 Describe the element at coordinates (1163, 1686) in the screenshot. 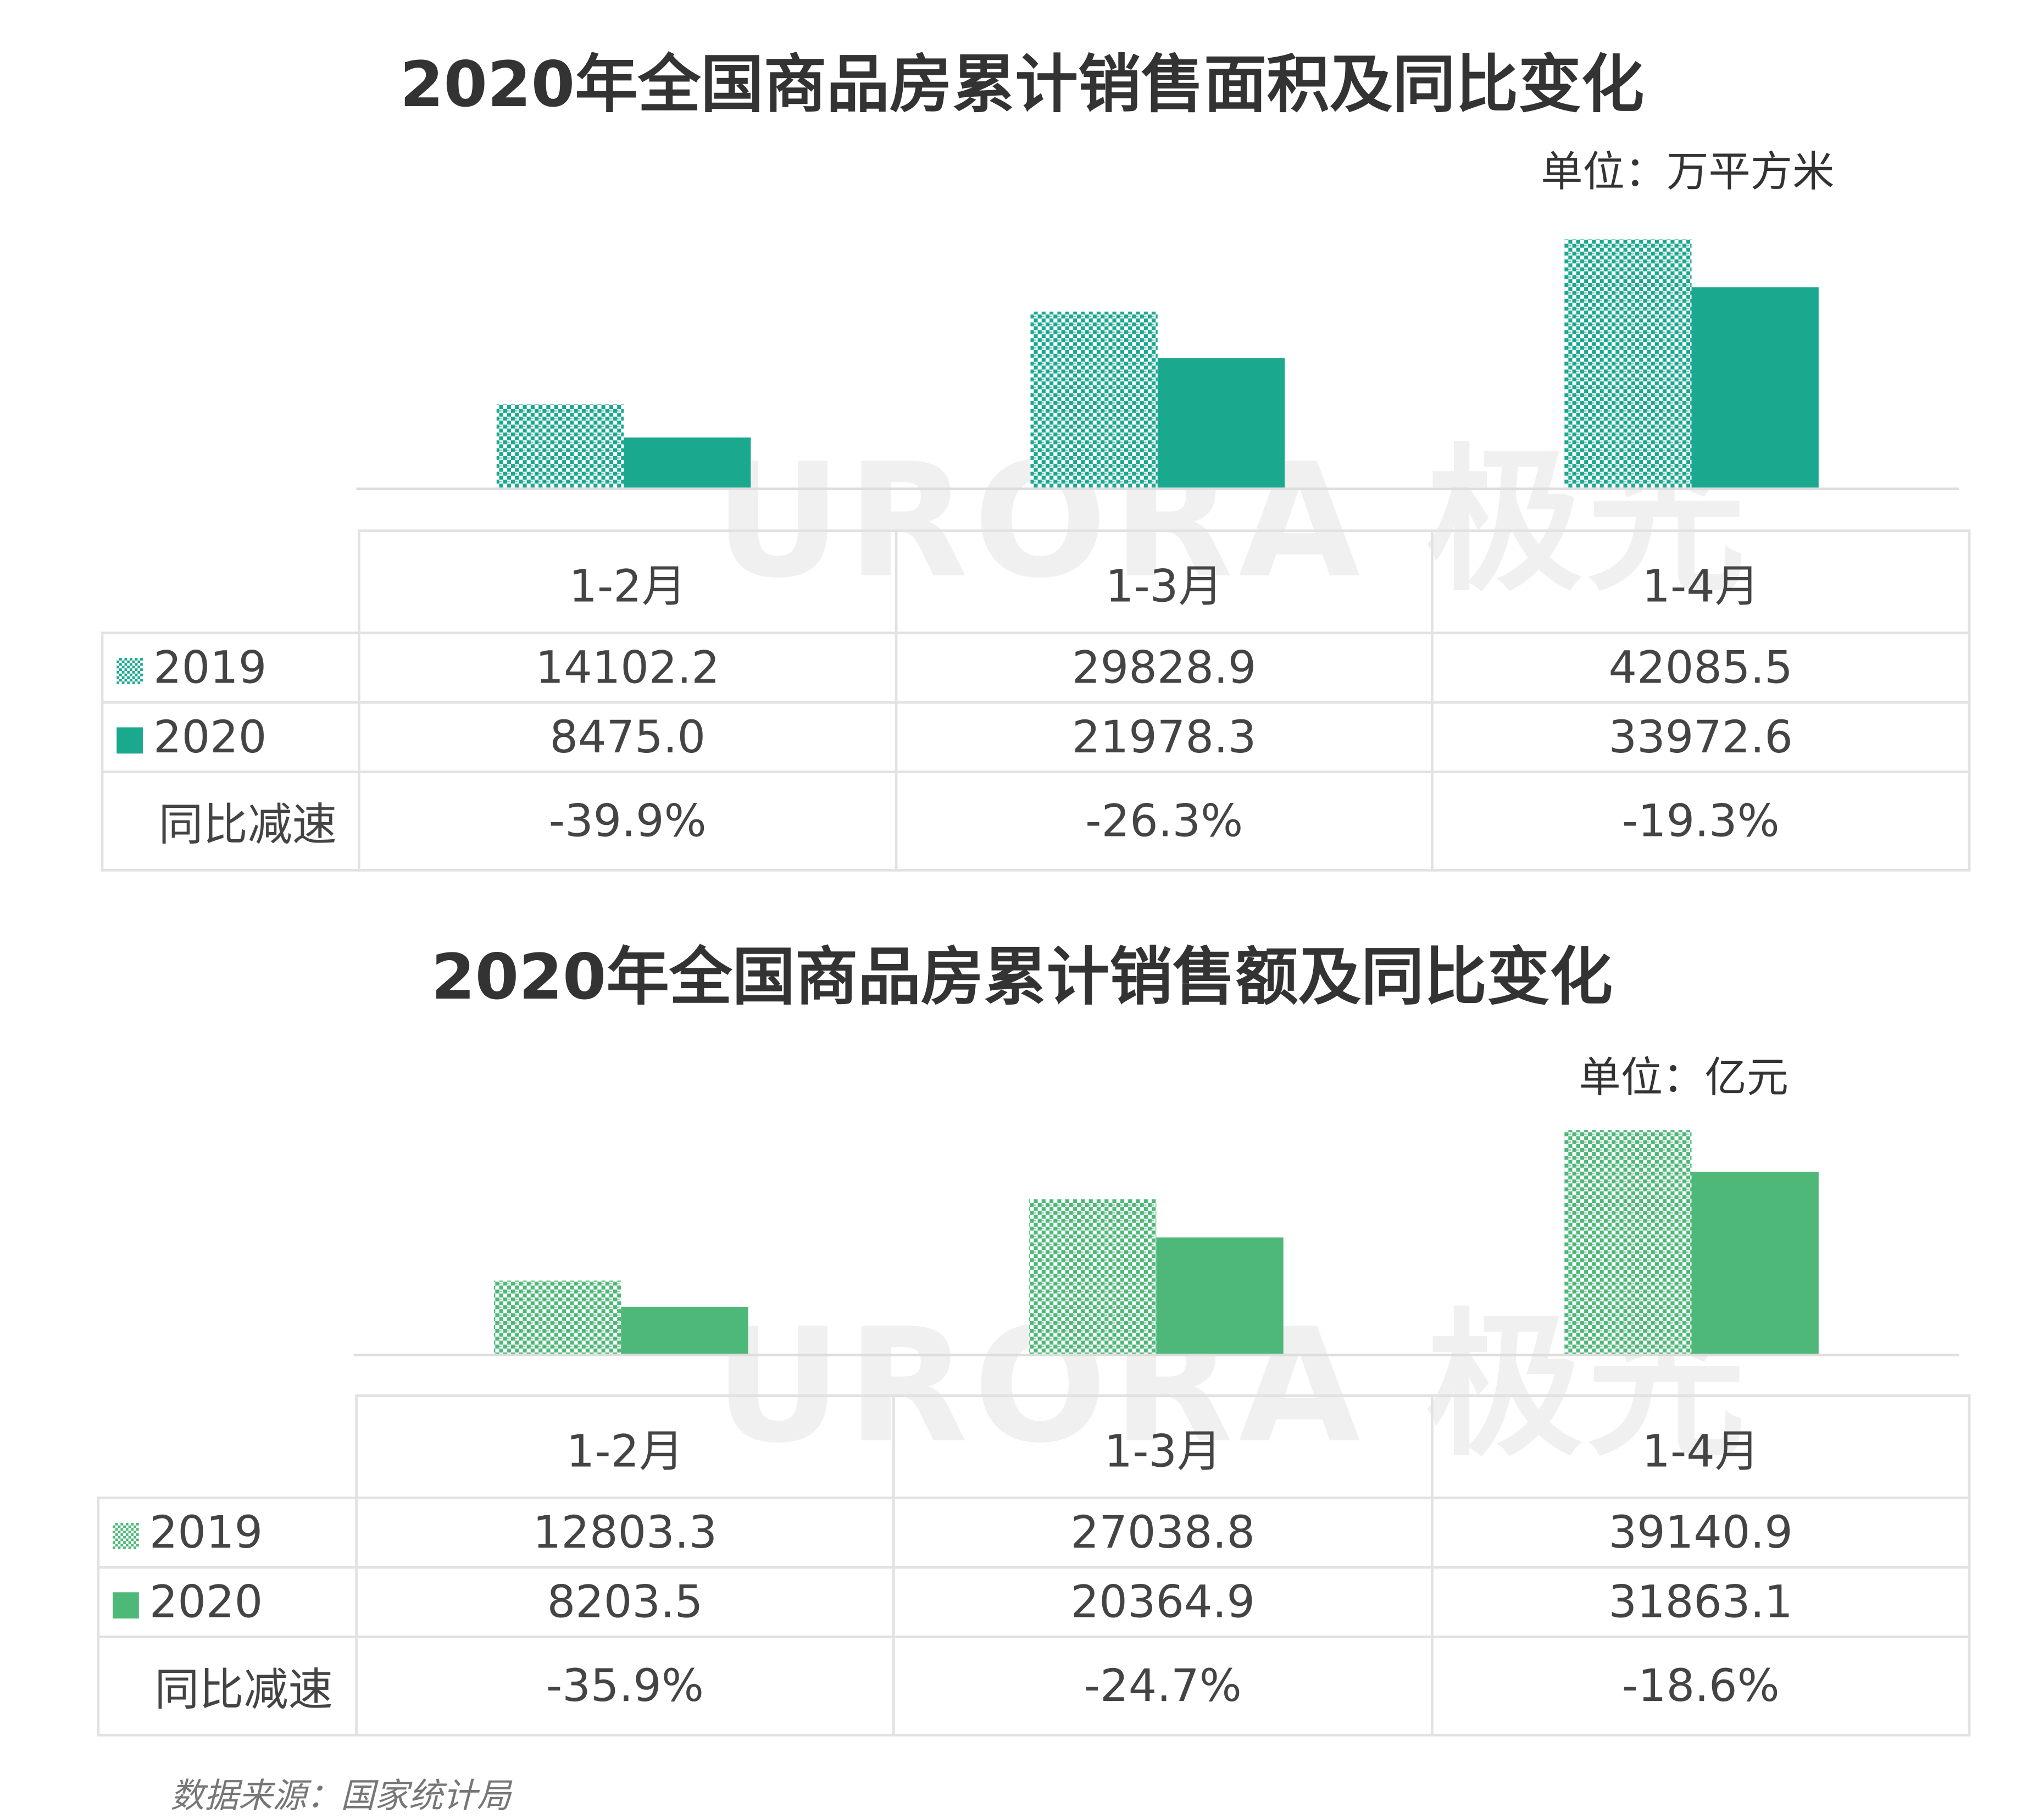

I see `data-cell: -24.7%` at that location.